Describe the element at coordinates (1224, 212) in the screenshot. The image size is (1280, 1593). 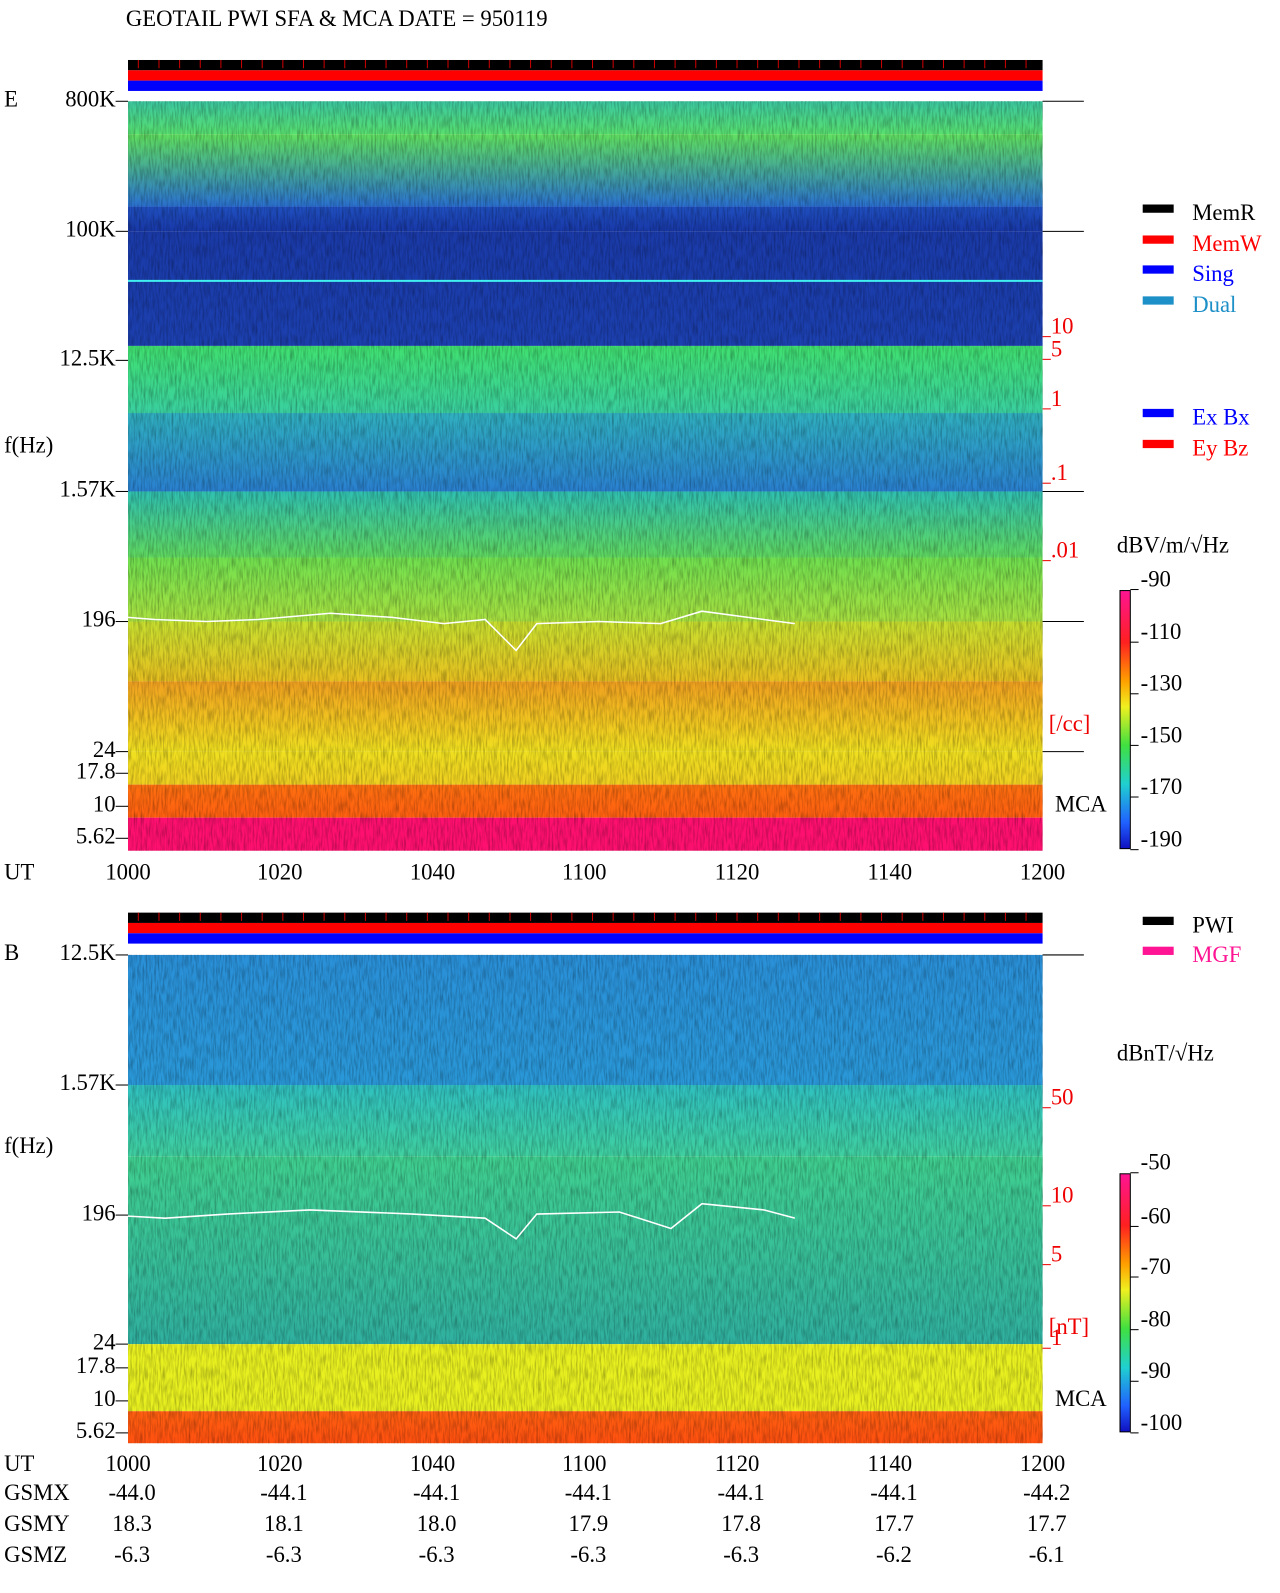
I see `legend-label: MemR` at that location.